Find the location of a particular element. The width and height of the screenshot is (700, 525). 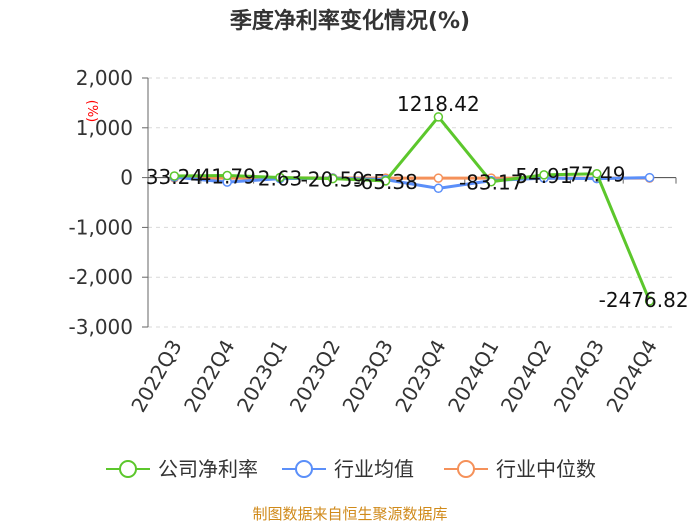

data-label: -20.59 is located at coordinates (333, 180).